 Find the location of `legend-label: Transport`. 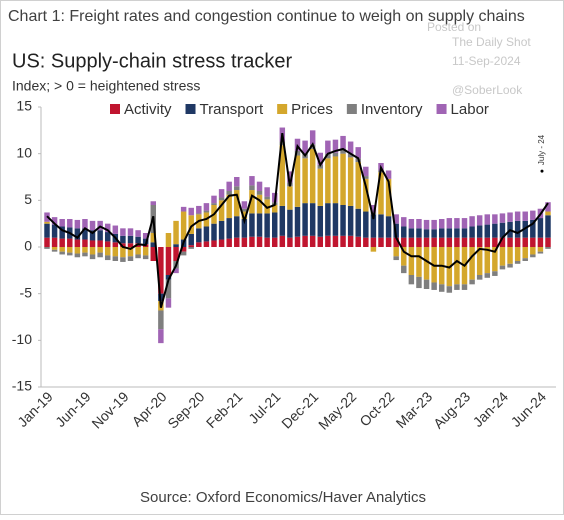

legend-label: Transport is located at coordinates (232, 109).